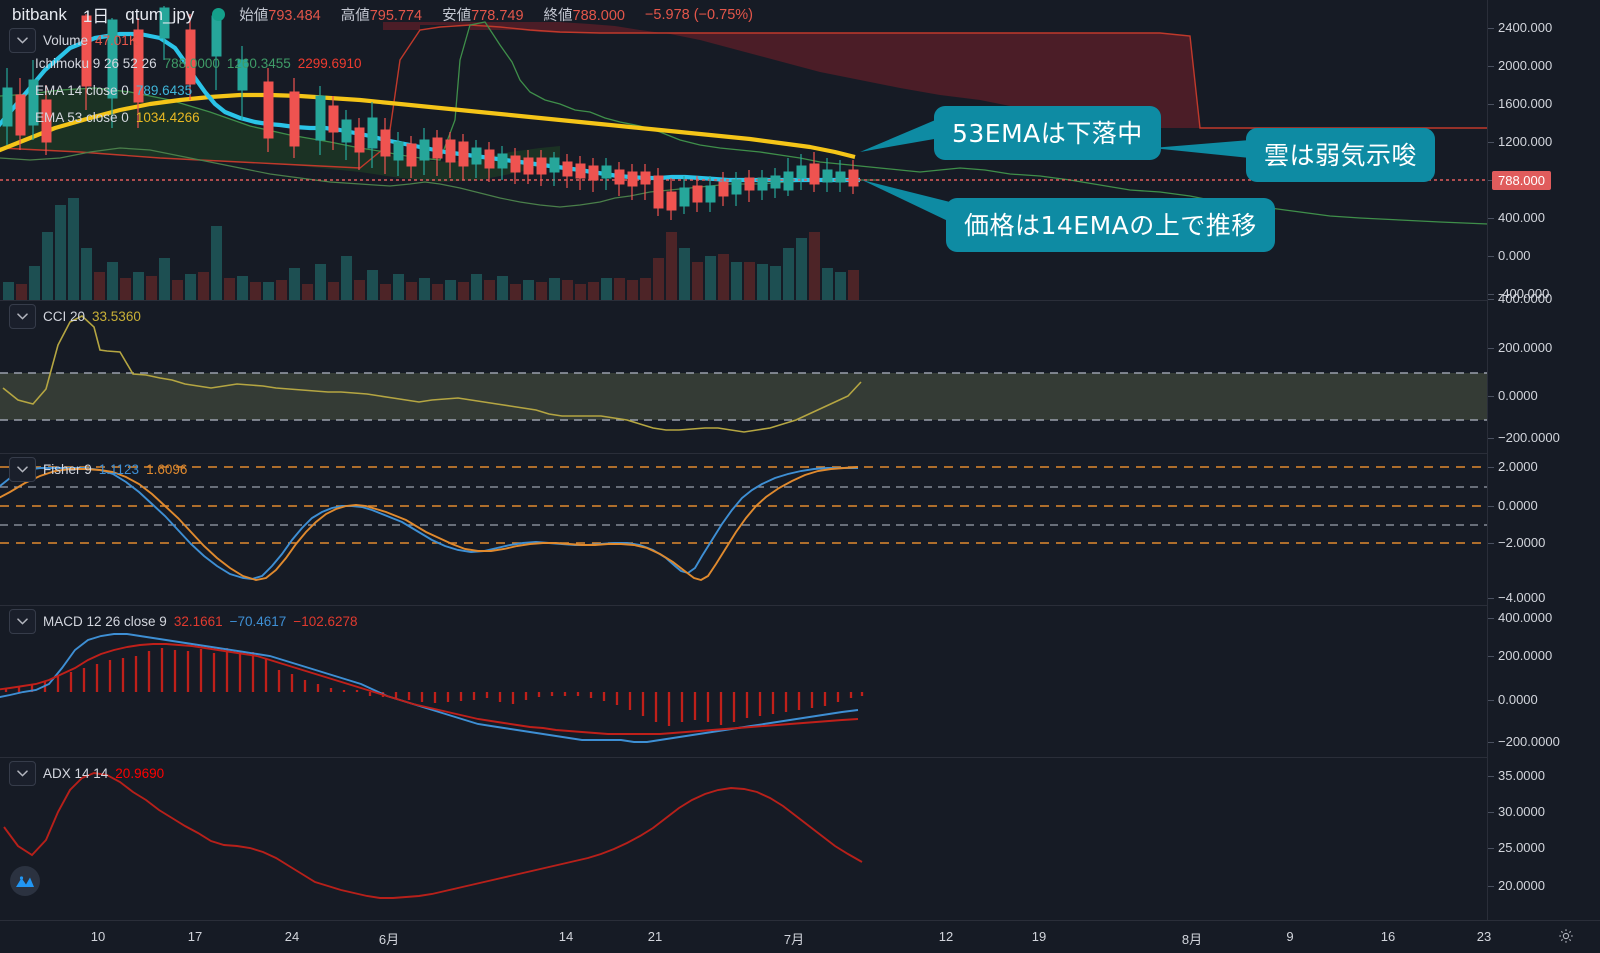  Describe the element at coordinates (1525, 103) in the screenshot. I see `price-tick-2: 1600.000` at that location.